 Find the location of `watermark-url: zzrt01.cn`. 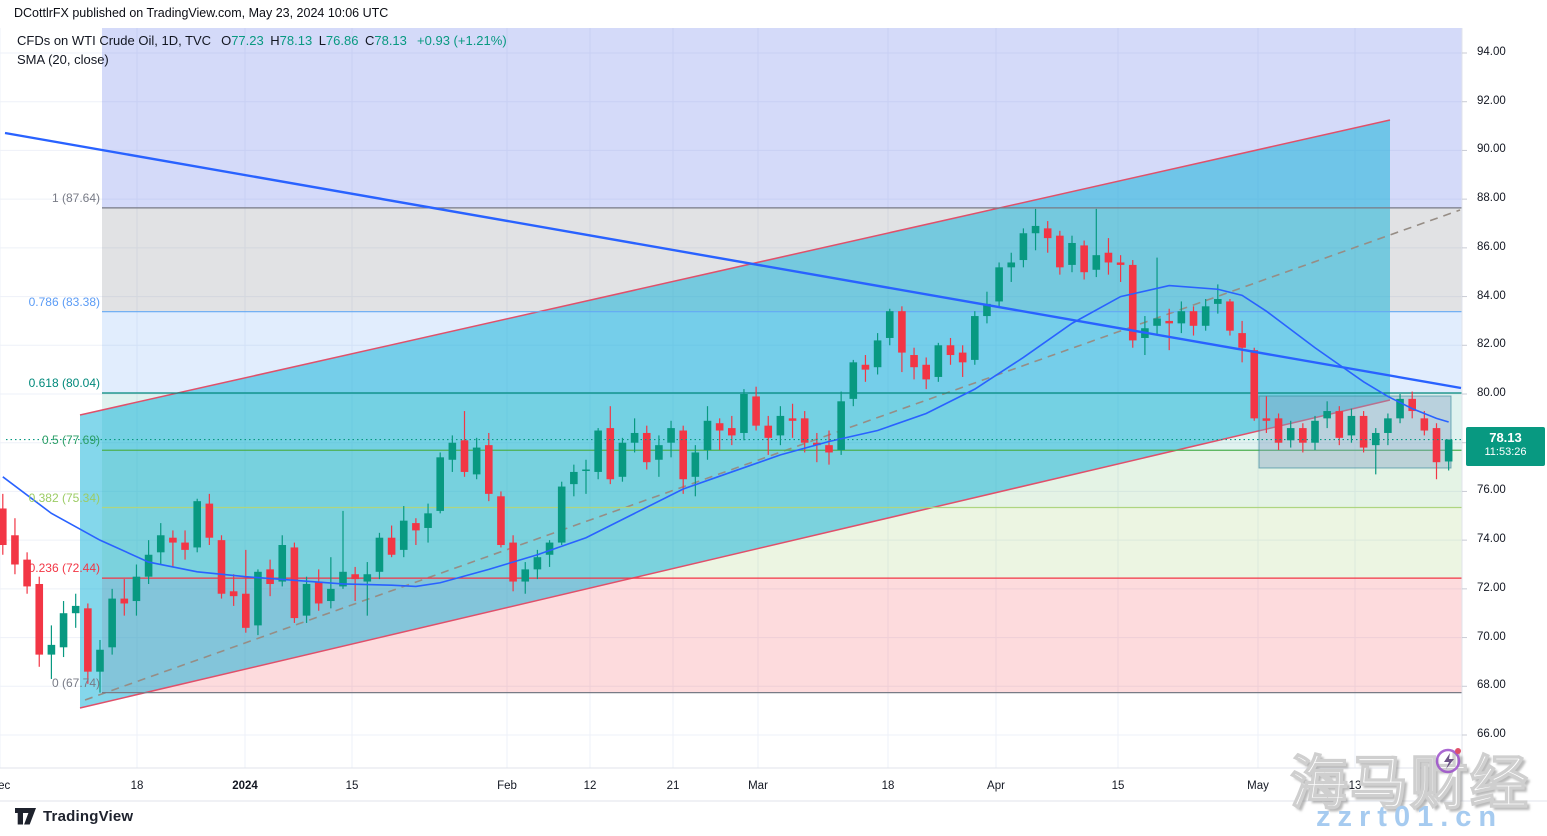

watermark-url: zzrt01.cn is located at coordinates (1410, 817).